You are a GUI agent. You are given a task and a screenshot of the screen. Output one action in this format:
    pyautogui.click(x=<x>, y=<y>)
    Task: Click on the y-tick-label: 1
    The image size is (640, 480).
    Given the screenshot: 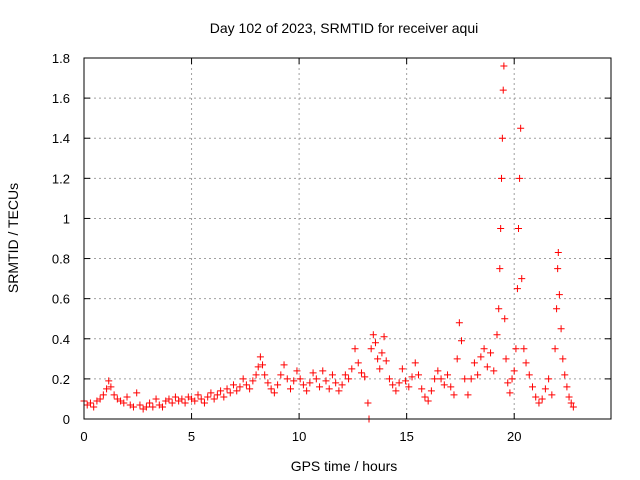 What is the action you would take?
    pyautogui.click(x=66, y=218)
    